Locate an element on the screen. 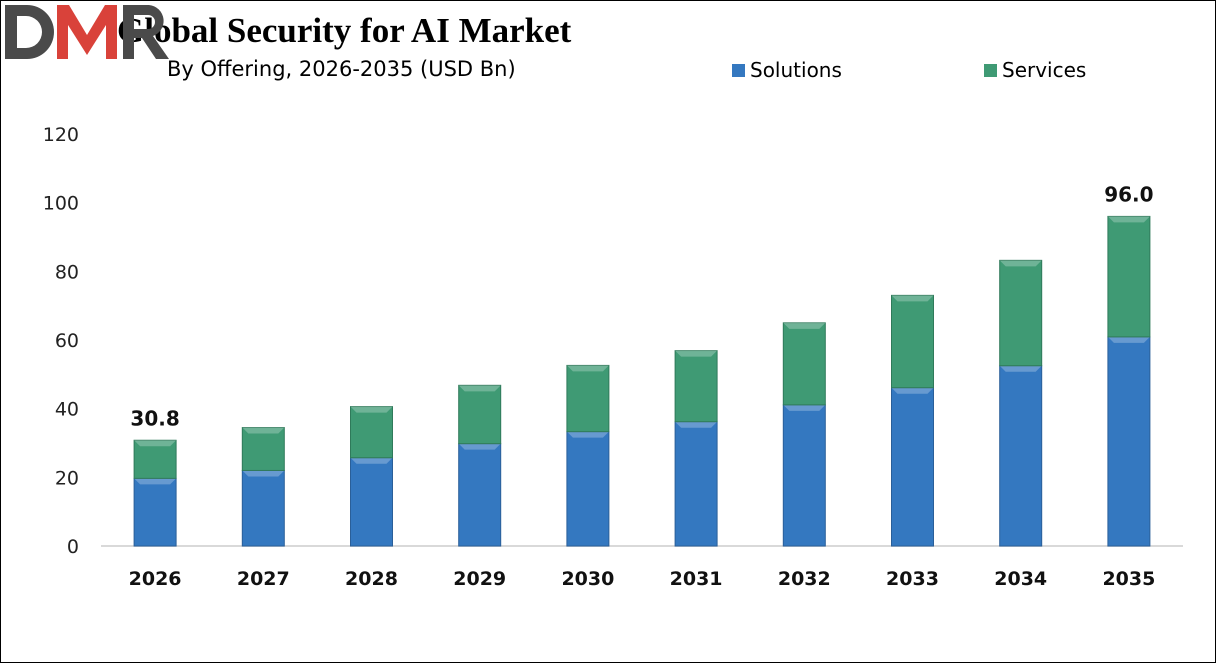 The width and height of the screenshot is (1216, 663). bar-solutions-2026 is located at coordinates (155, 512).